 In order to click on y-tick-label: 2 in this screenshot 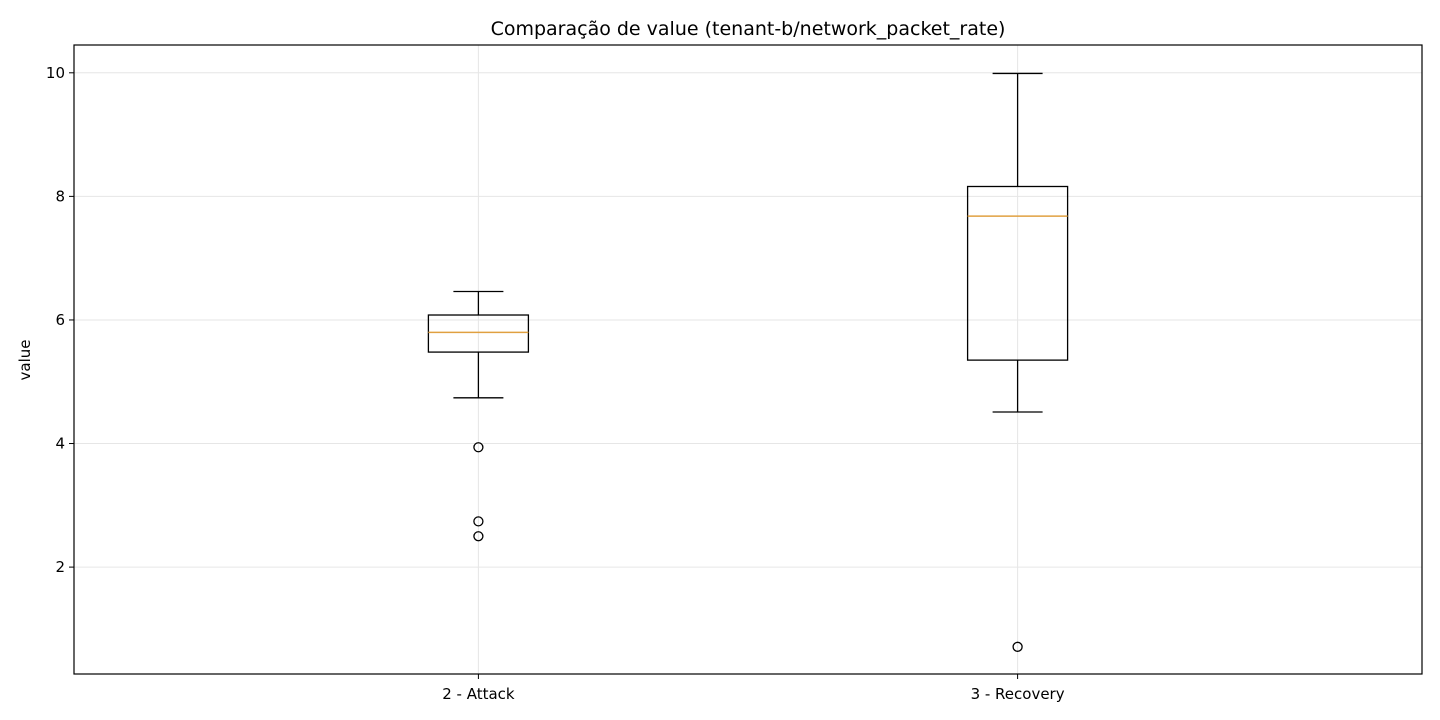, I will do `click(60, 567)`.